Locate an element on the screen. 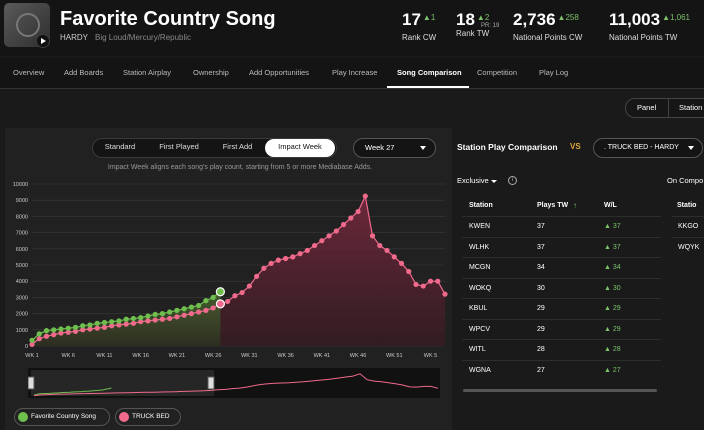 The width and height of the screenshot is (704, 430). tab-add-boards: Add Boards is located at coordinates (84, 72).